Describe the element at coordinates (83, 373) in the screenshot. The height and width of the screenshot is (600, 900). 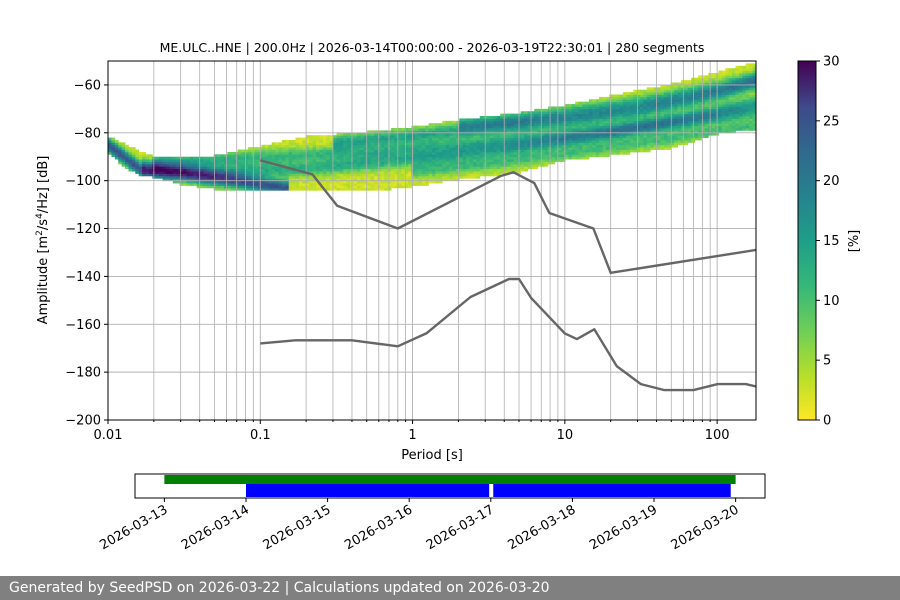
I see `y-tick-label: −180` at that location.